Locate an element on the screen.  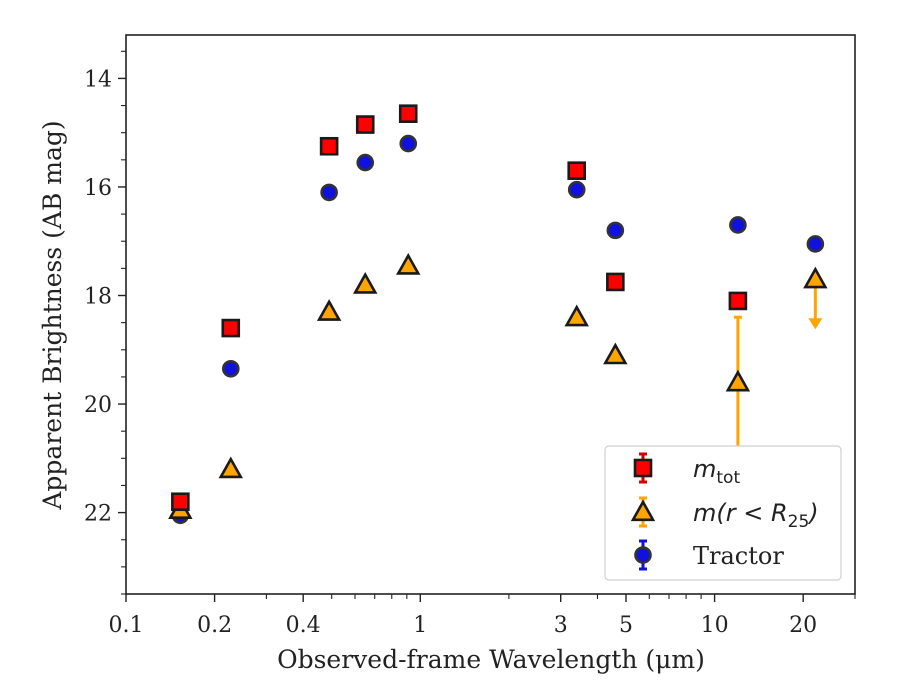
y-tick-label: 20 is located at coordinates (98, 405).